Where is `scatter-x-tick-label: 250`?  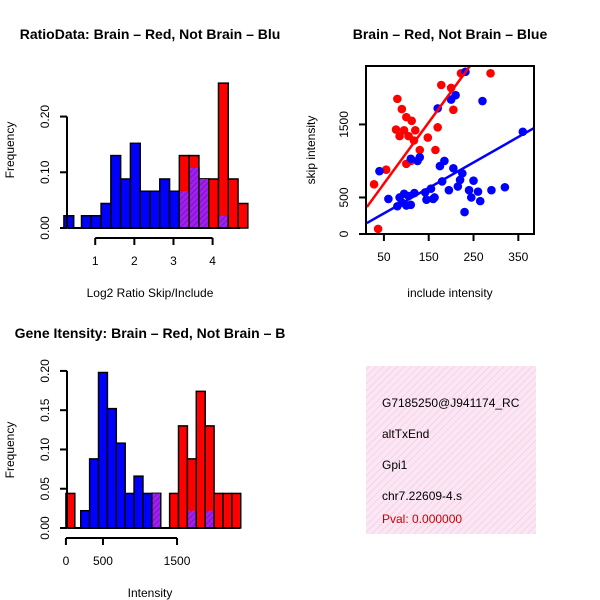 scatter-x-tick-label: 250 is located at coordinates (474, 257).